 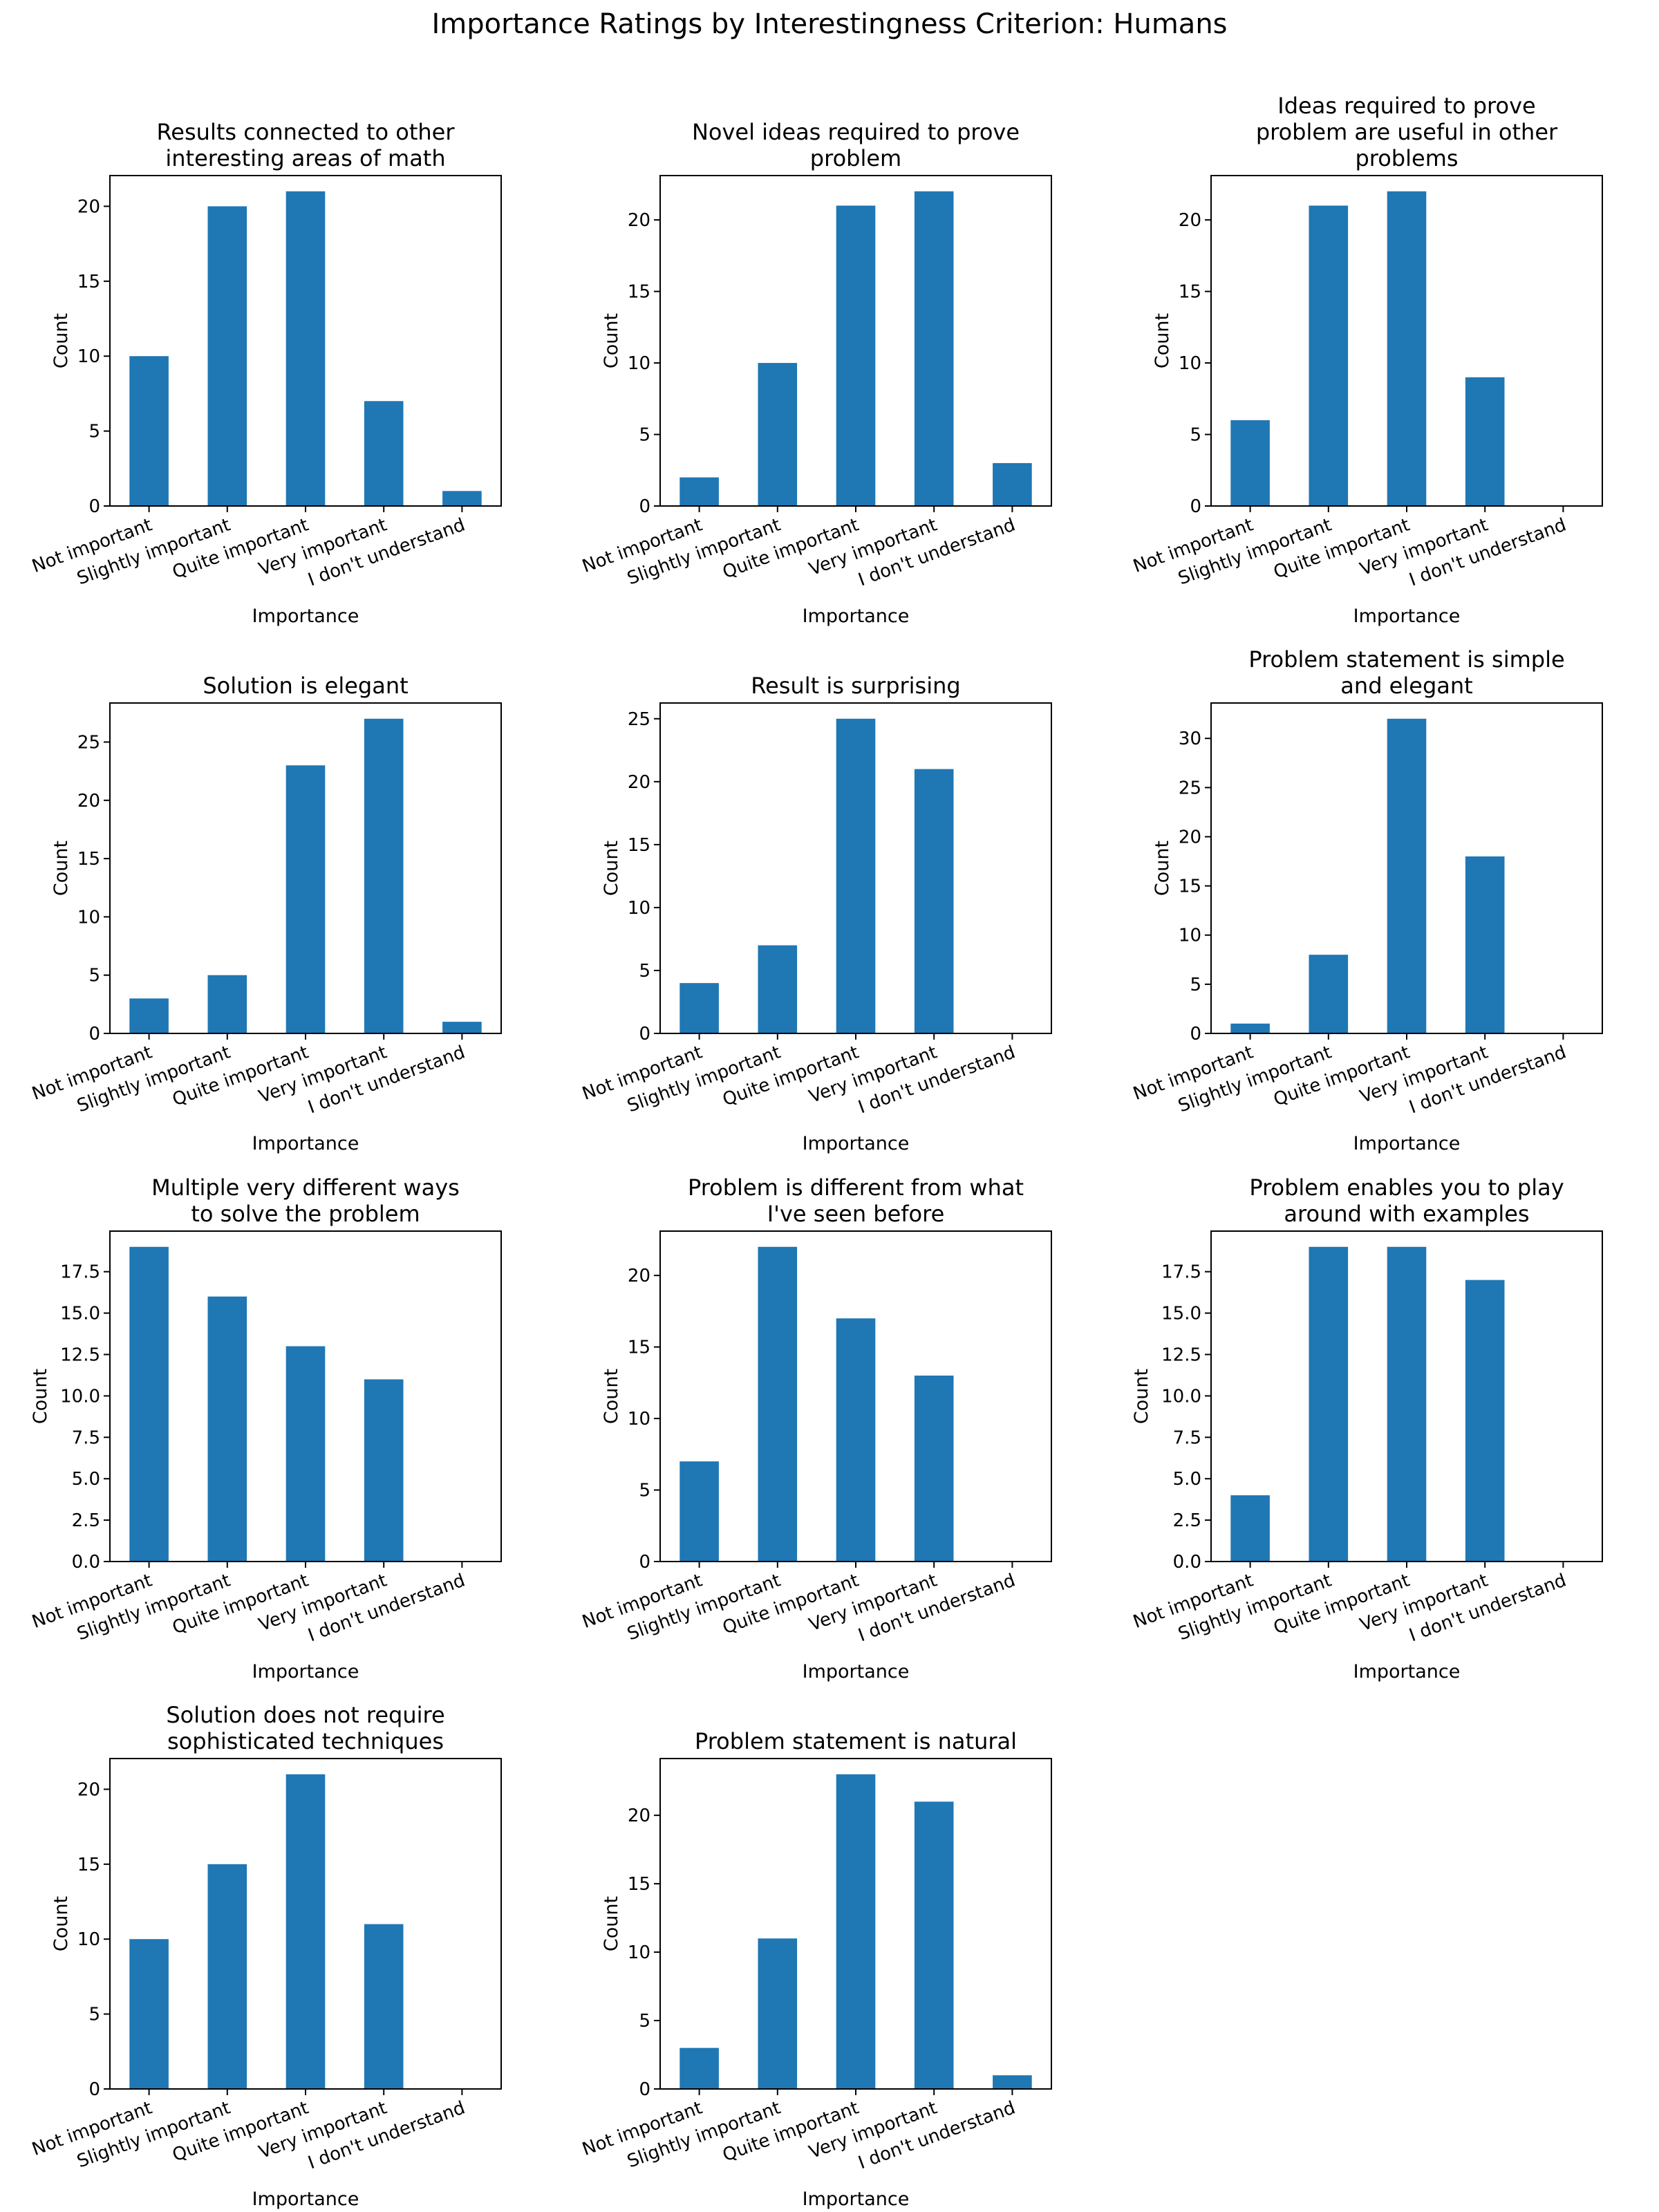 What do you see at coordinates (1190, 739) in the screenshot?
I see `y-tick-label: 30` at bounding box center [1190, 739].